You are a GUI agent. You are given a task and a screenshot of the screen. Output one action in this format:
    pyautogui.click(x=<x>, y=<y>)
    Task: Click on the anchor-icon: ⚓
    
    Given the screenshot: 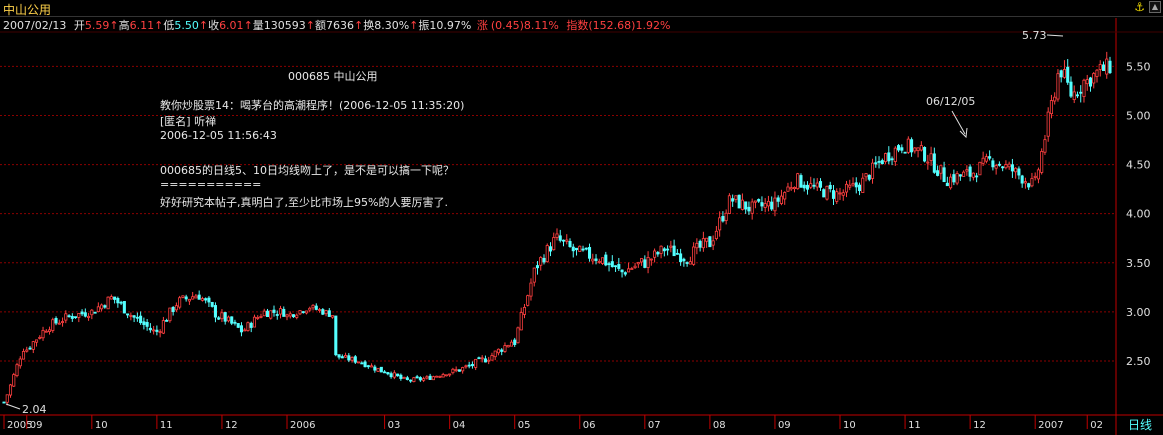 What is the action you would take?
    pyautogui.click(x=1139, y=7)
    